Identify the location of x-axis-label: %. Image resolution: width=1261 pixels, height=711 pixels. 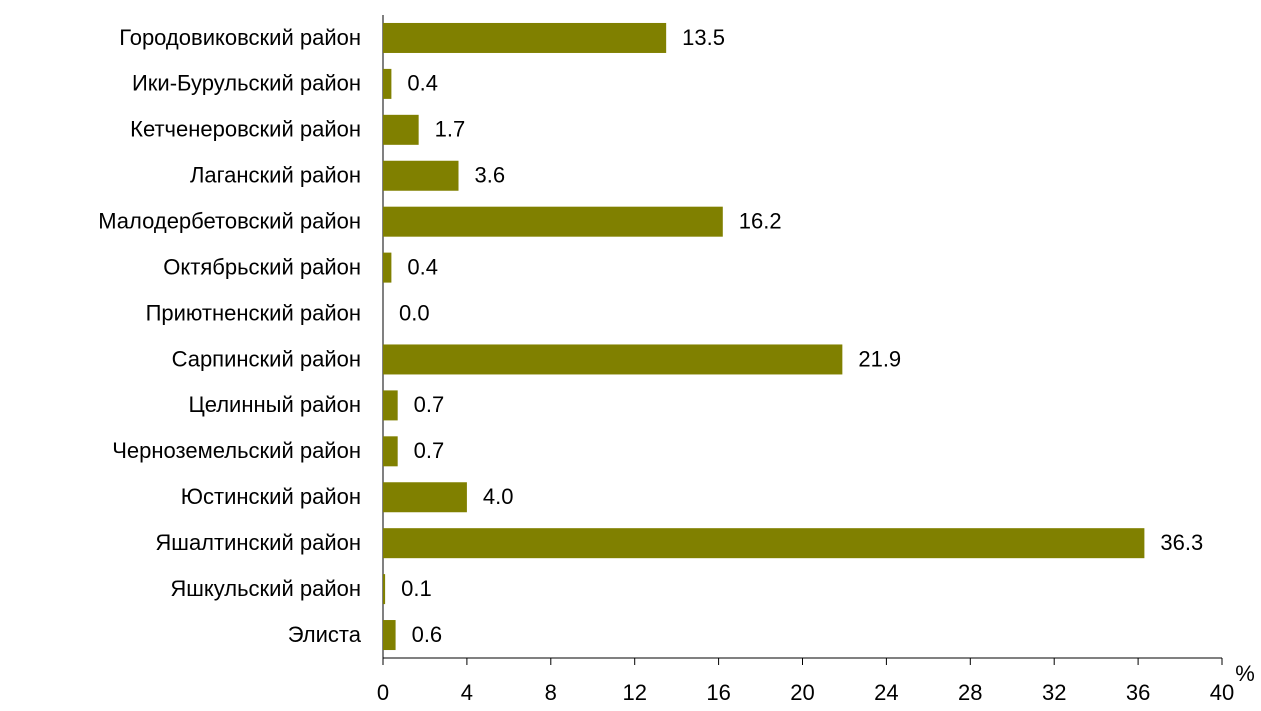
(1245, 673).